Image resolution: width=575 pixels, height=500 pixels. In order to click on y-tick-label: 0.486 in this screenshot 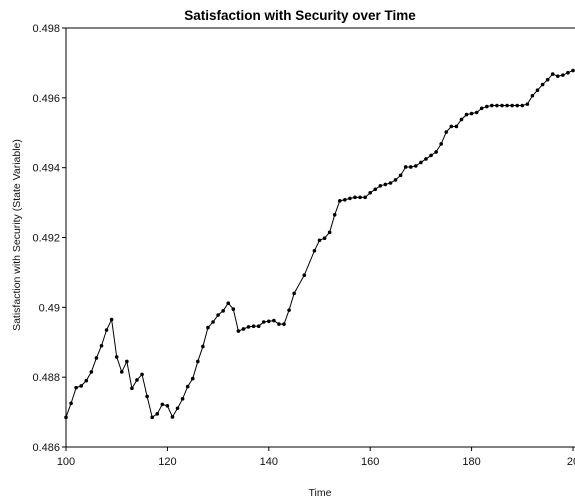, I will do `click(46, 448)`.